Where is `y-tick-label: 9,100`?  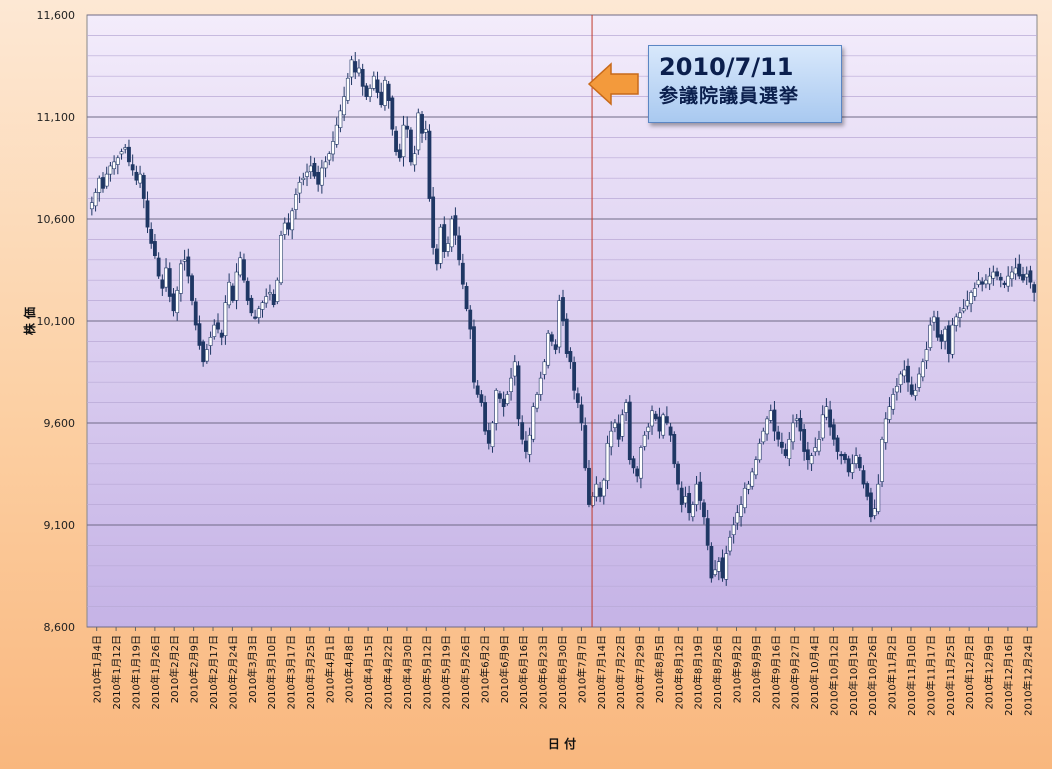 y-tick-label: 9,100 is located at coordinates (60, 525).